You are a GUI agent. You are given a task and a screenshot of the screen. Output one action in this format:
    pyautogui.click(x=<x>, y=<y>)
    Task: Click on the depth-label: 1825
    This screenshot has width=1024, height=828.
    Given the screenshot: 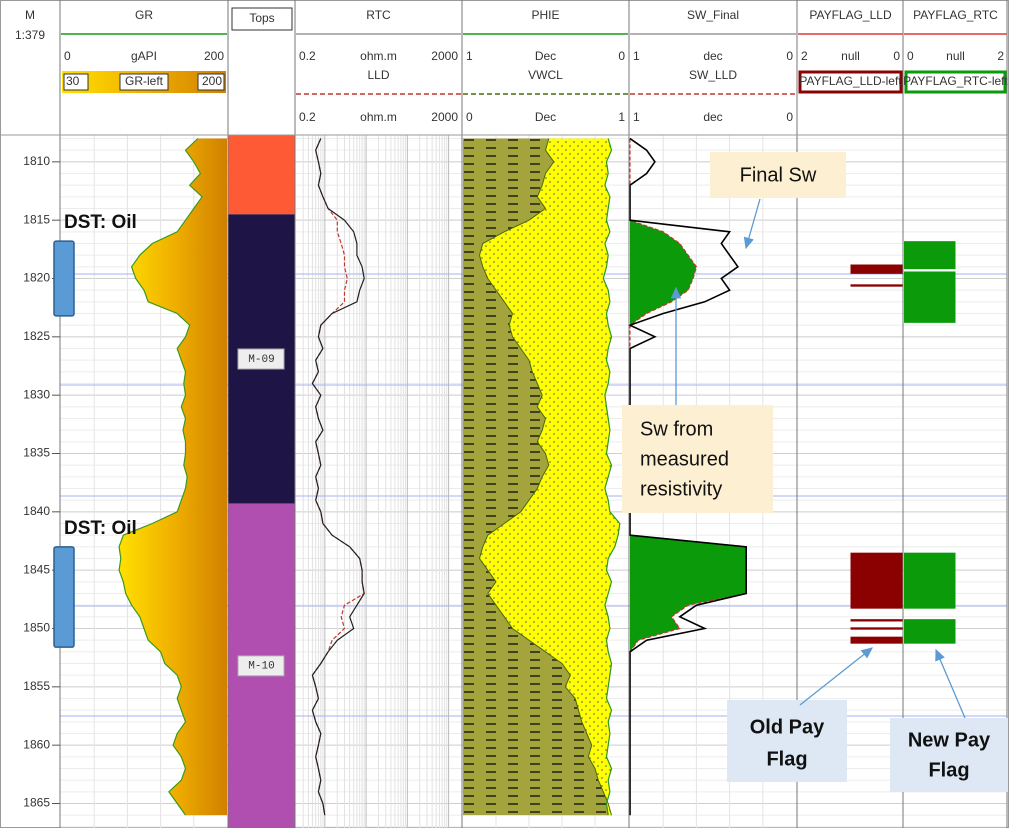 What is the action you would take?
    pyautogui.click(x=36, y=336)
    